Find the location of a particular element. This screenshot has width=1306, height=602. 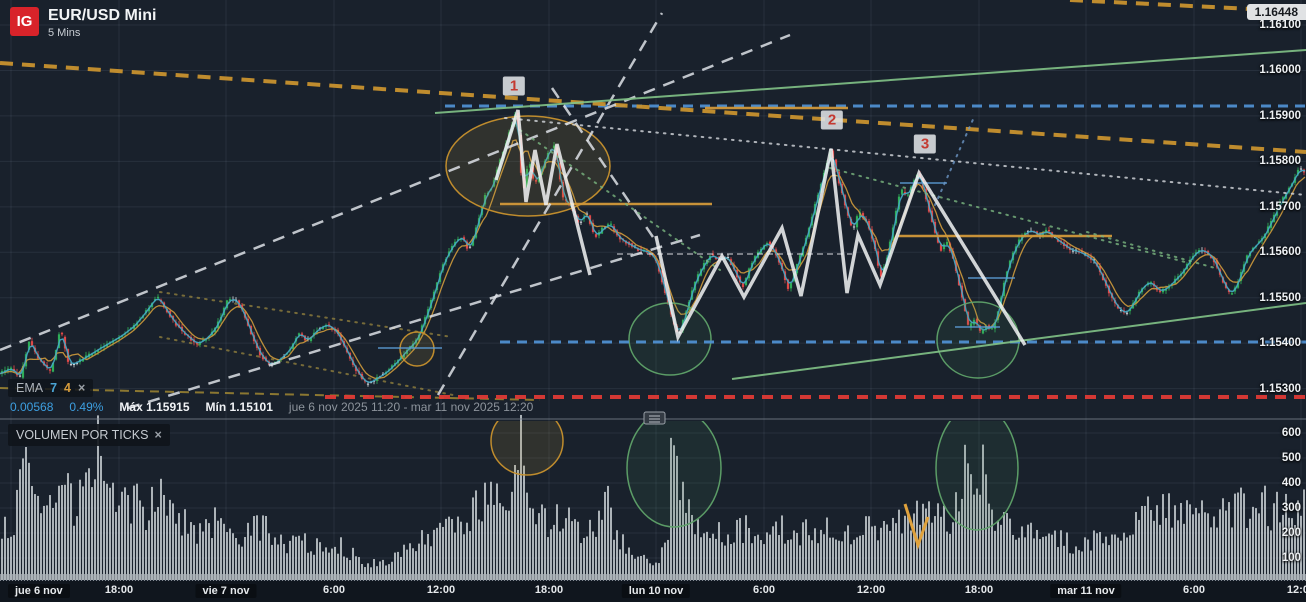

price-axis-label: 1.16100 is located at coordinates (1280, 25).